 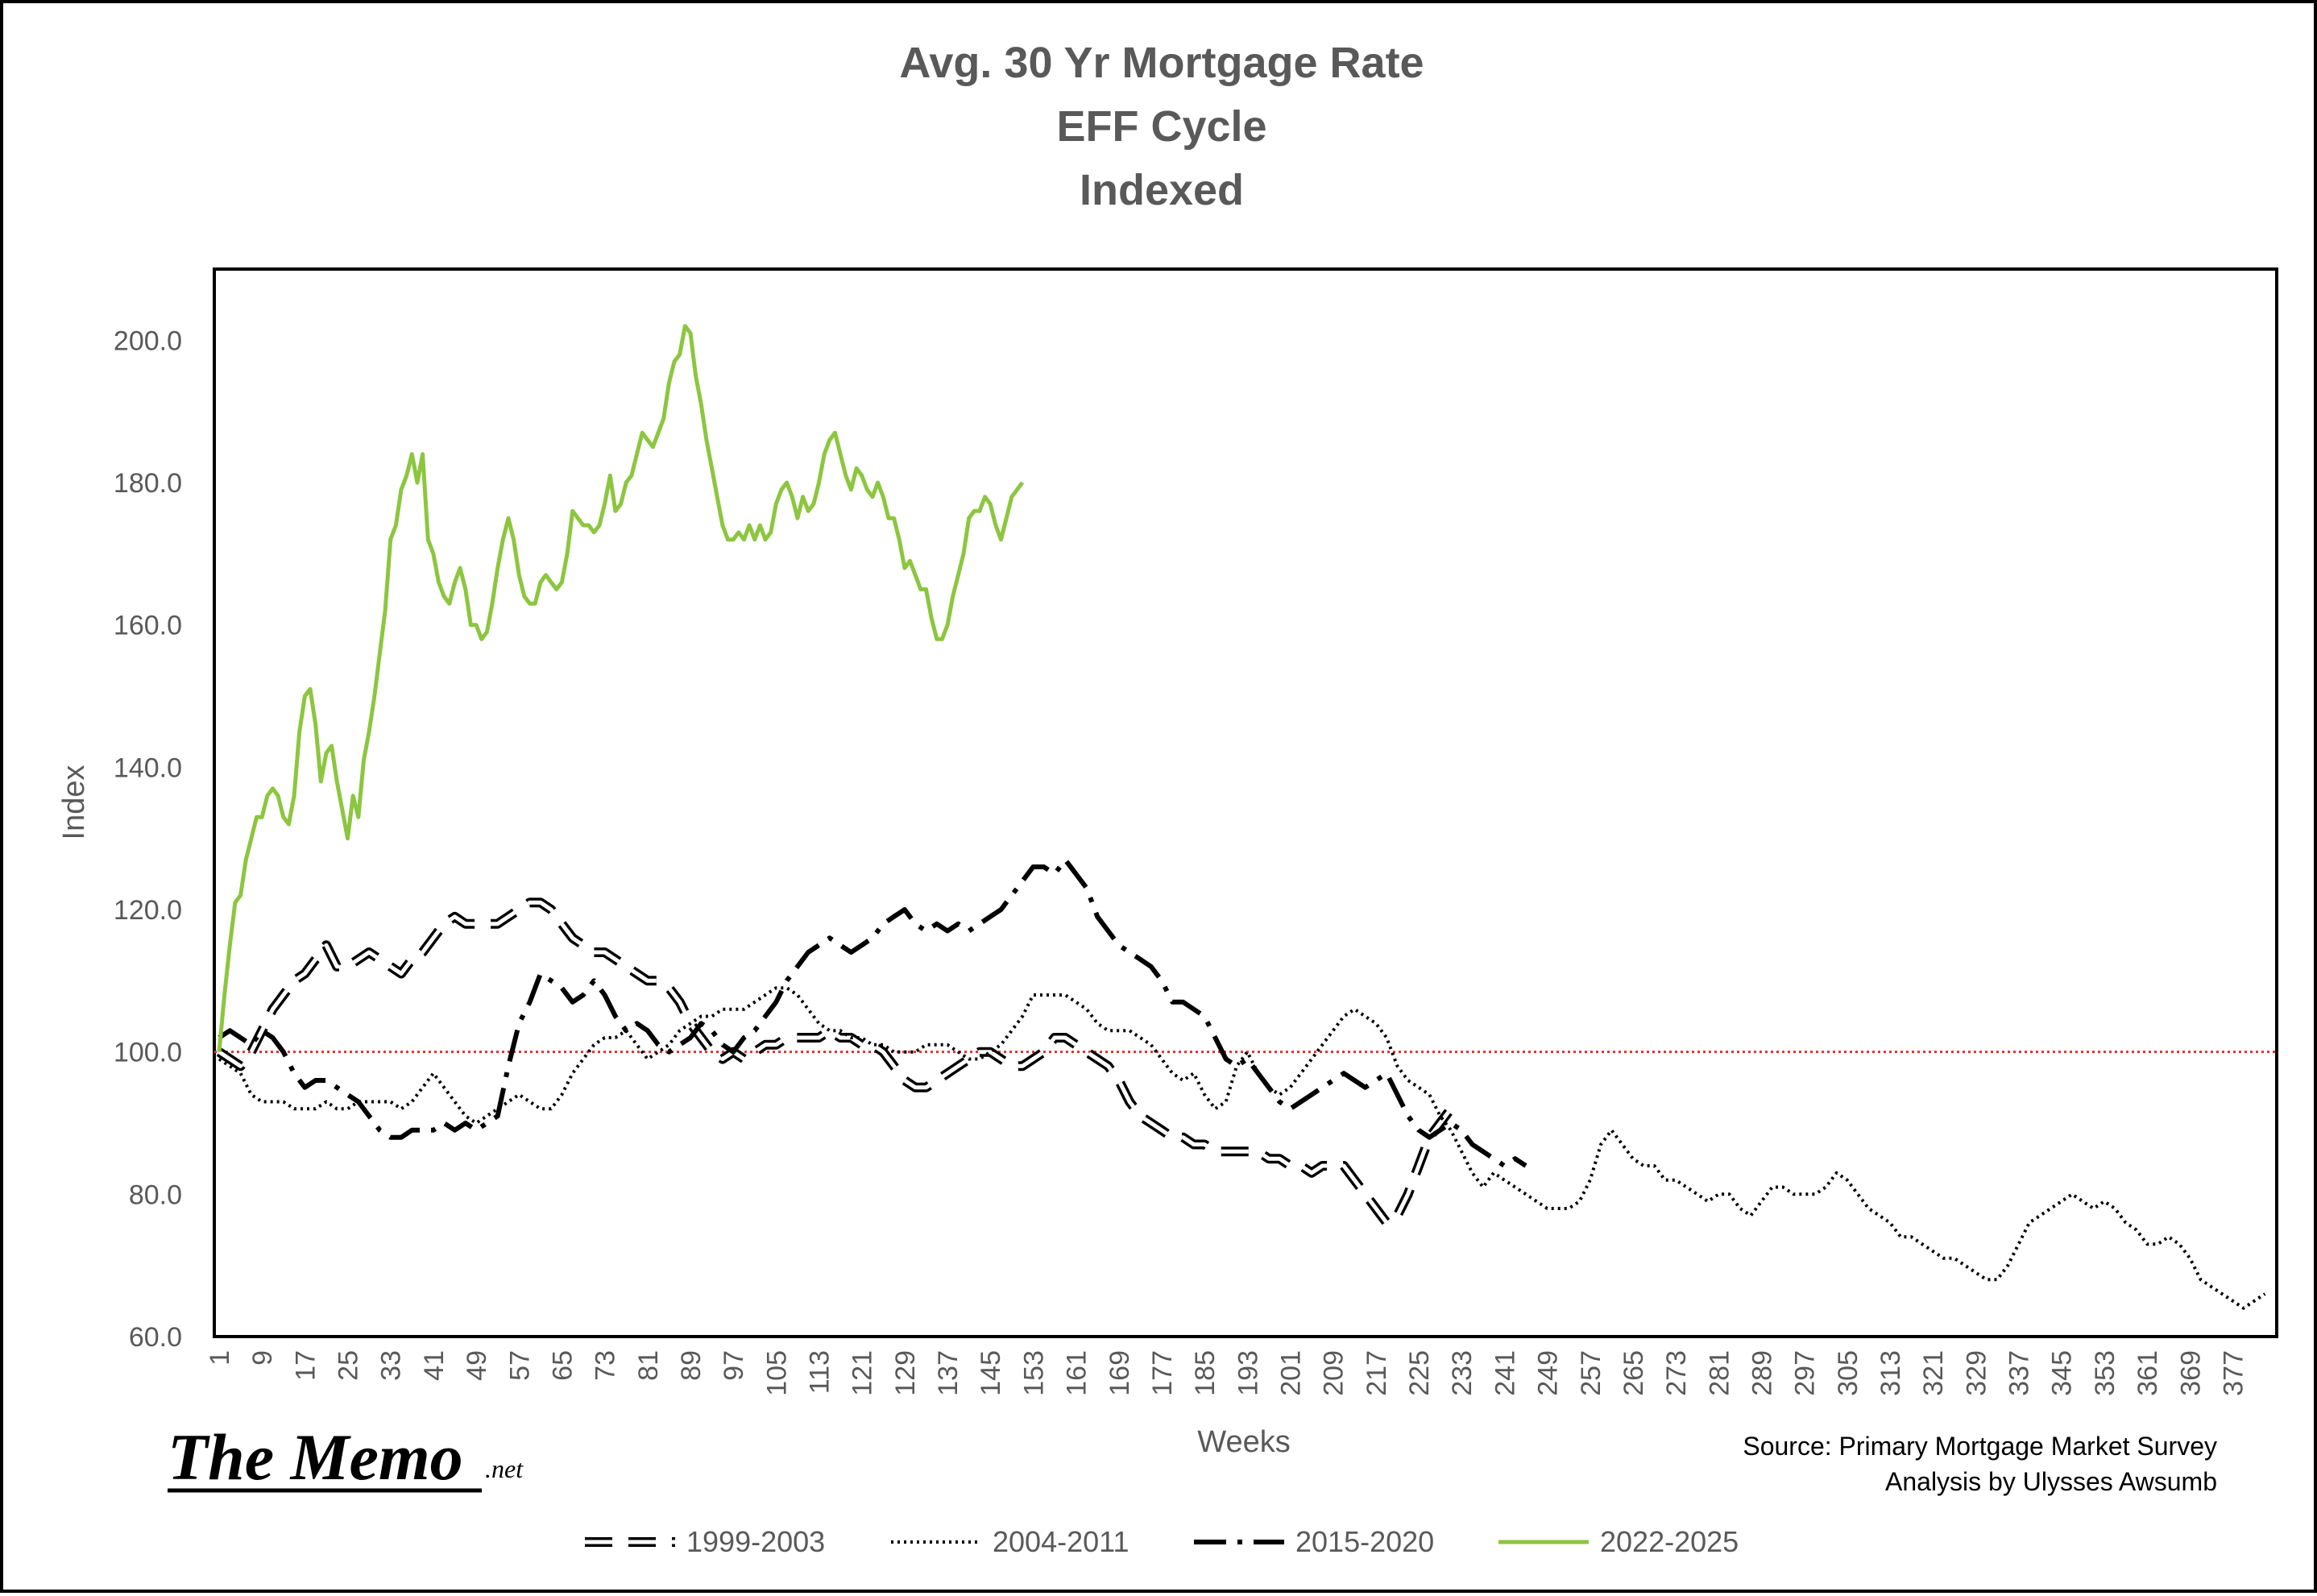 What do you see at coordinates (1419, 1373) in the screenshot?
I see `x-tick-label: 225` at bounding box center [1419, 1373].